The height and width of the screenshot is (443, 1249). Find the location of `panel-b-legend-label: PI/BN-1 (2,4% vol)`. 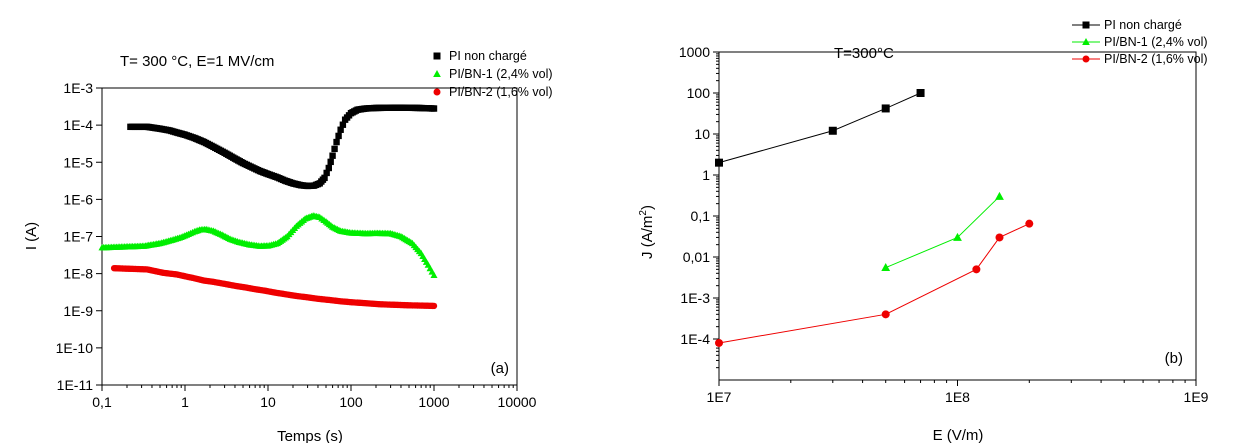

panel-b-legend-label: PI/BN-1 (2,4% vol) is located at coordinates (1156, 42).